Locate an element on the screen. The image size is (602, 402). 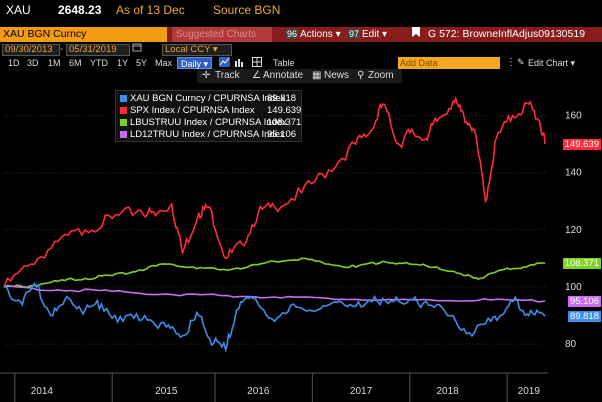
edit-menu: 97 Edit ▾ is located at coordinates (367, 34).